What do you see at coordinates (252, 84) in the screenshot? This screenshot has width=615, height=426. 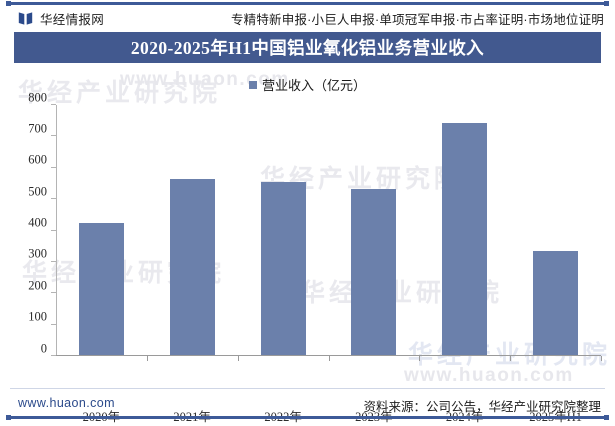 I see `legend-swatch-icon` at bounding box center [252, 84].